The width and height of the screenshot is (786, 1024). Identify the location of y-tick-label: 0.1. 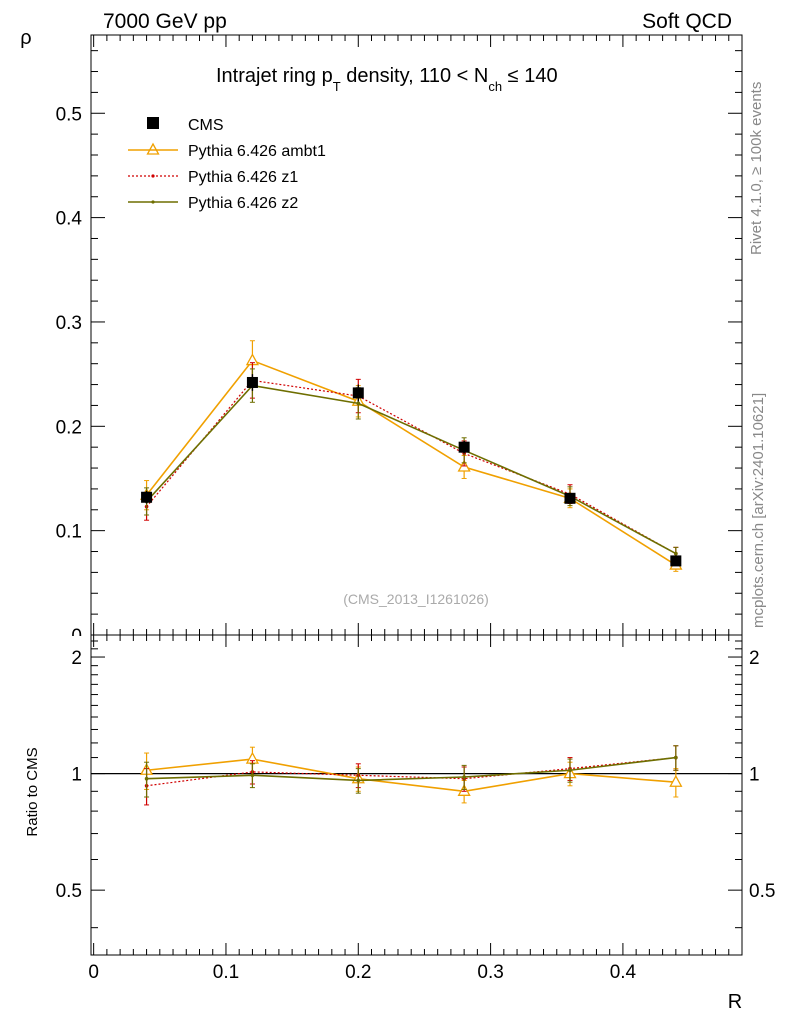
(69, 532).